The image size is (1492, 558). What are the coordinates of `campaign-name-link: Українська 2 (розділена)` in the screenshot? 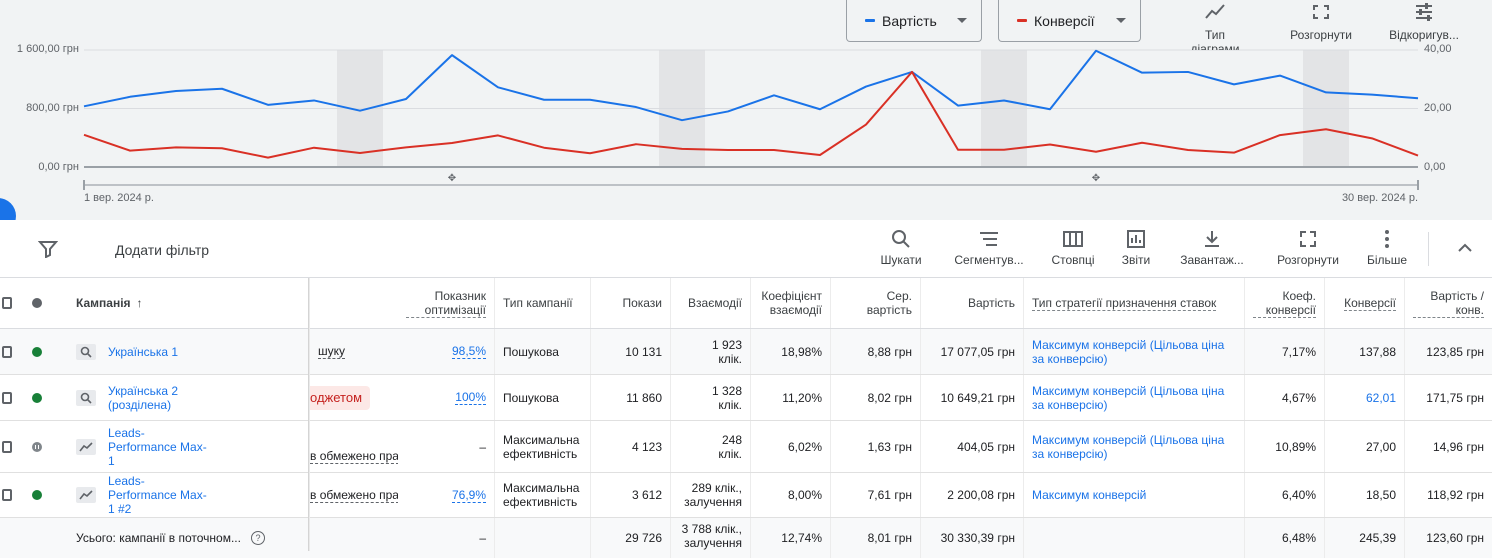 It's located at (153, 398).